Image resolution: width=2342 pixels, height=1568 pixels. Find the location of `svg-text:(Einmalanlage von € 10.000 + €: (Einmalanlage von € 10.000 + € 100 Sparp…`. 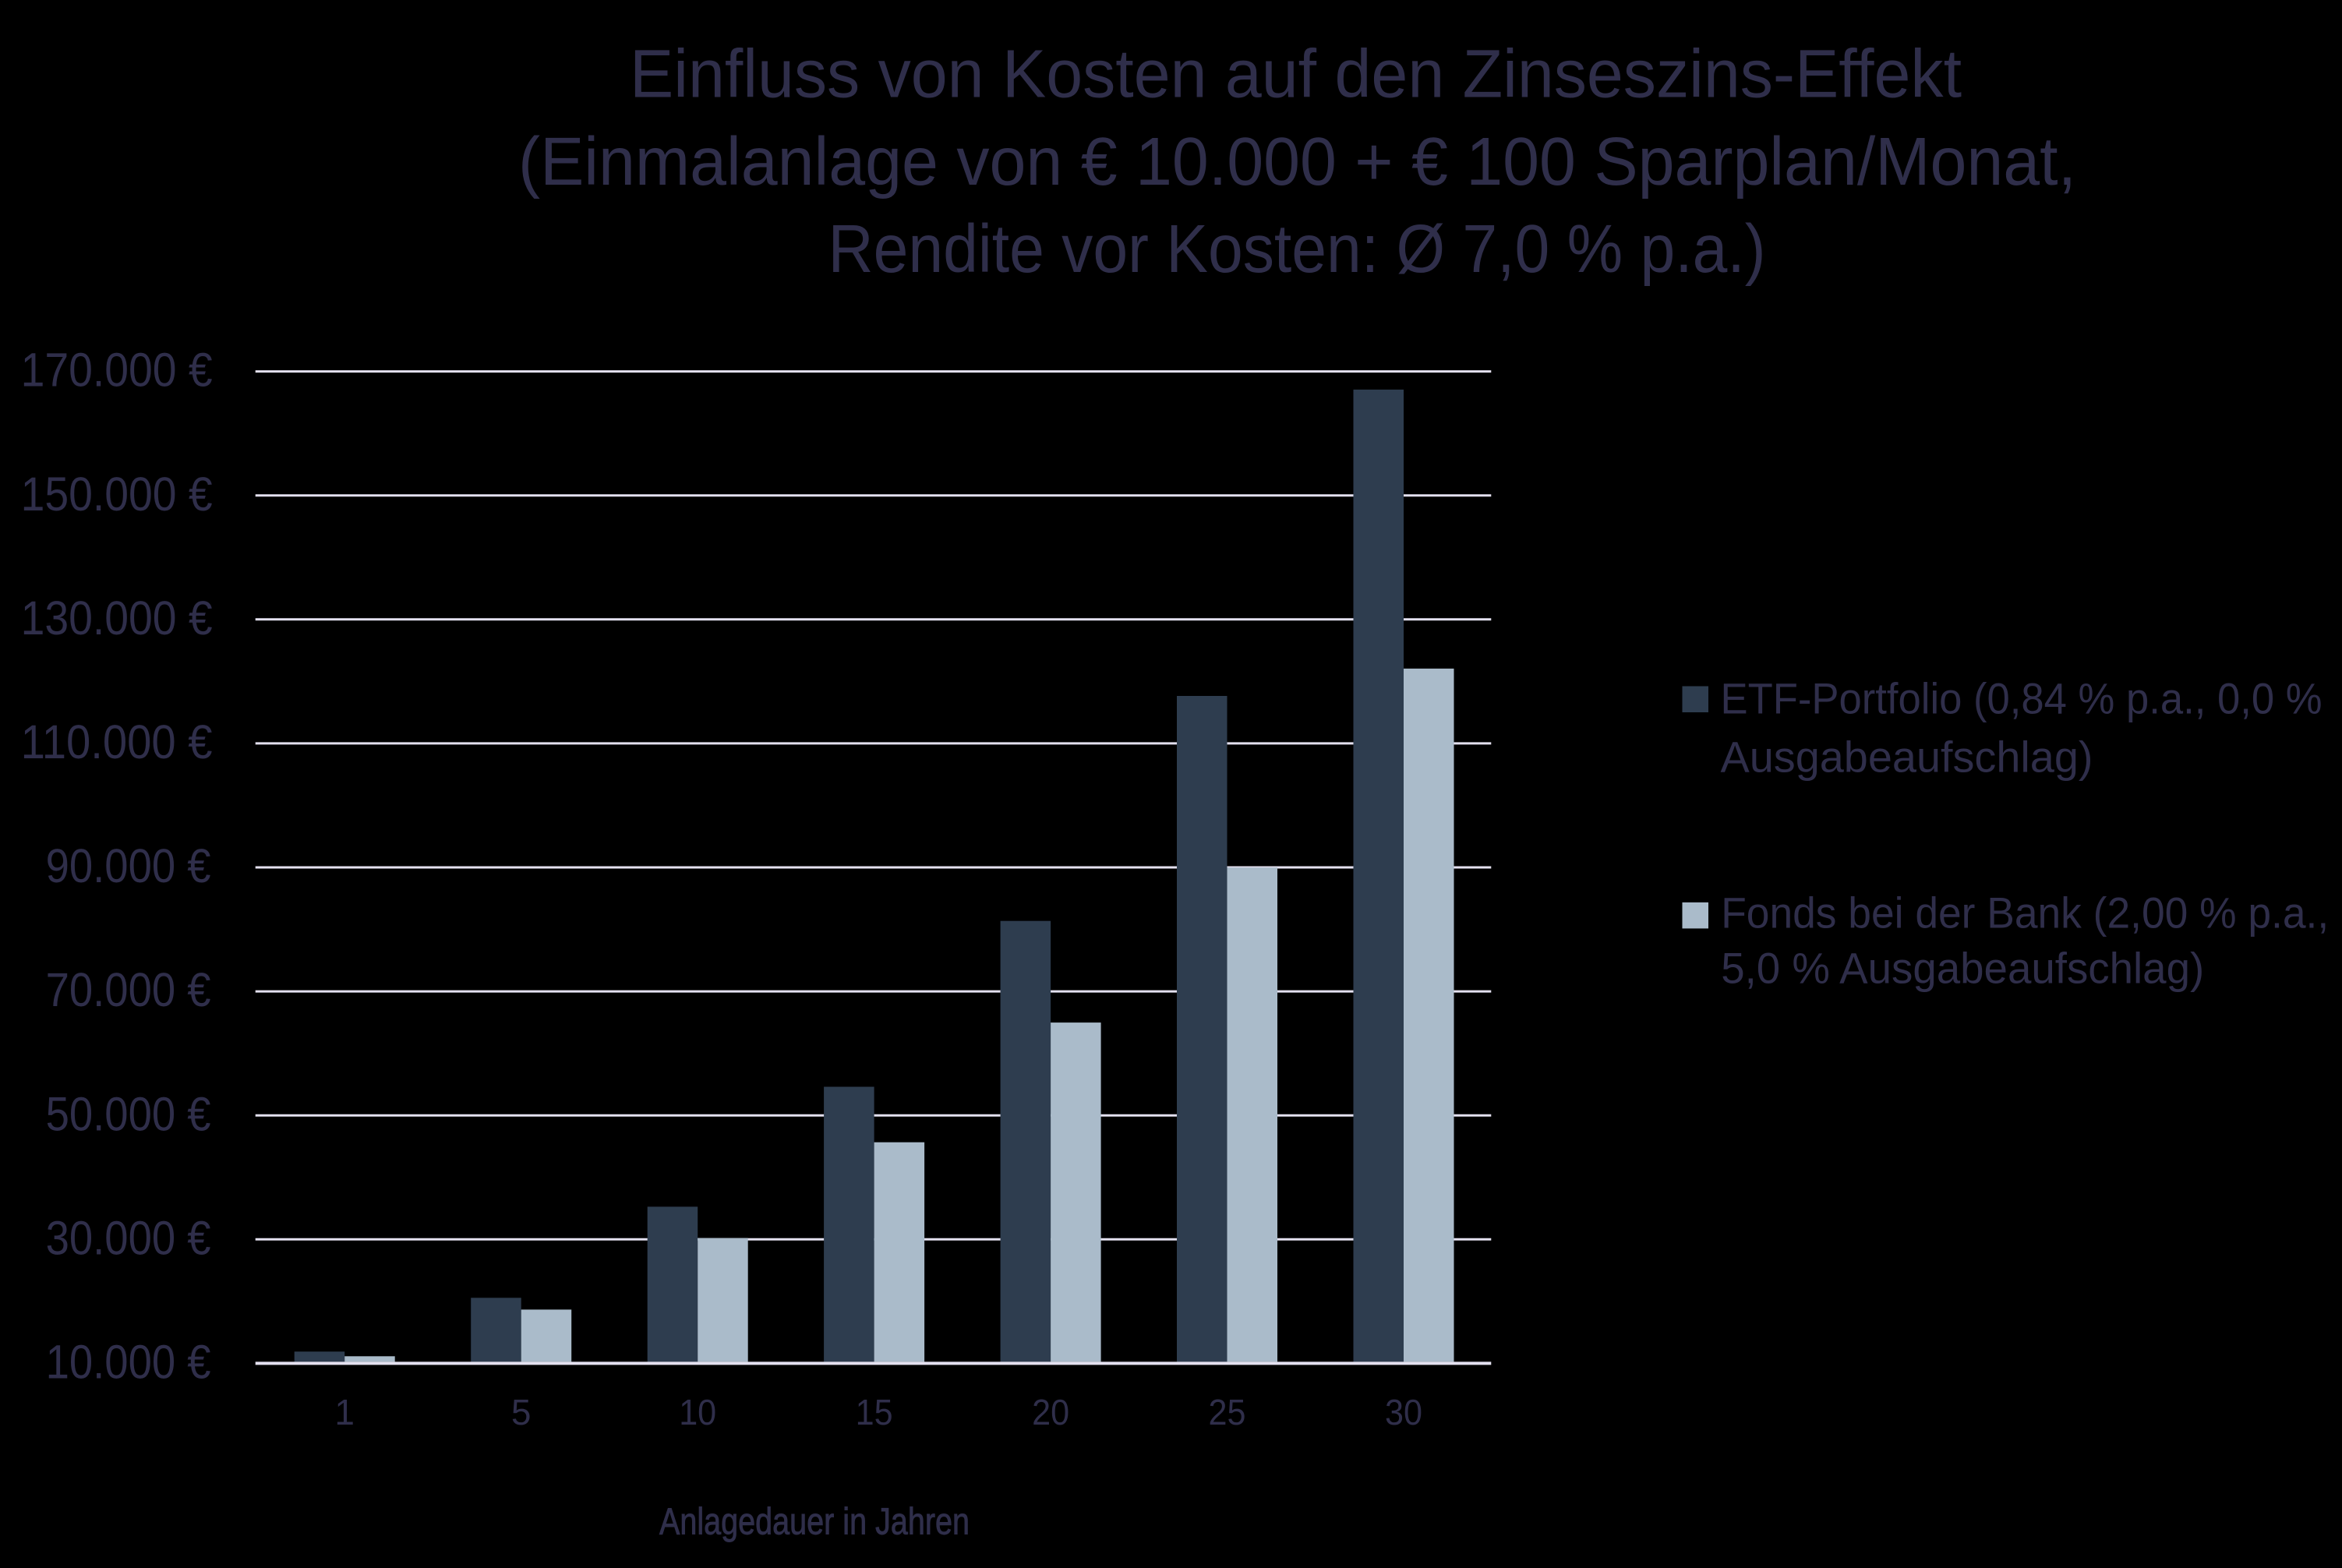

svg-text:(Einmalanlage von € 10.000 + €: (Einmalanlage von € 10.000 + € 100 Sparp… is located at coordinates (1297, 162).